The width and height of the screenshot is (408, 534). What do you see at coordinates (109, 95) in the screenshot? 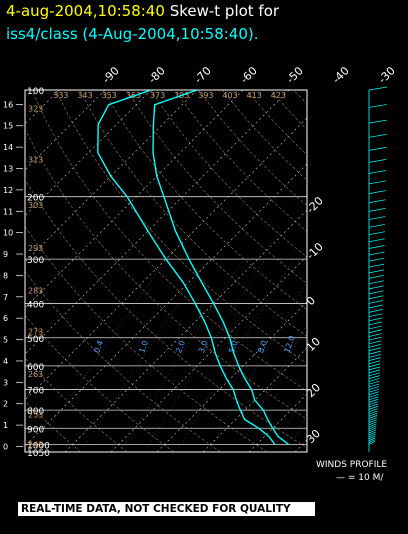
I see `theta-label-353: 353` at bounding box center [109, 95].